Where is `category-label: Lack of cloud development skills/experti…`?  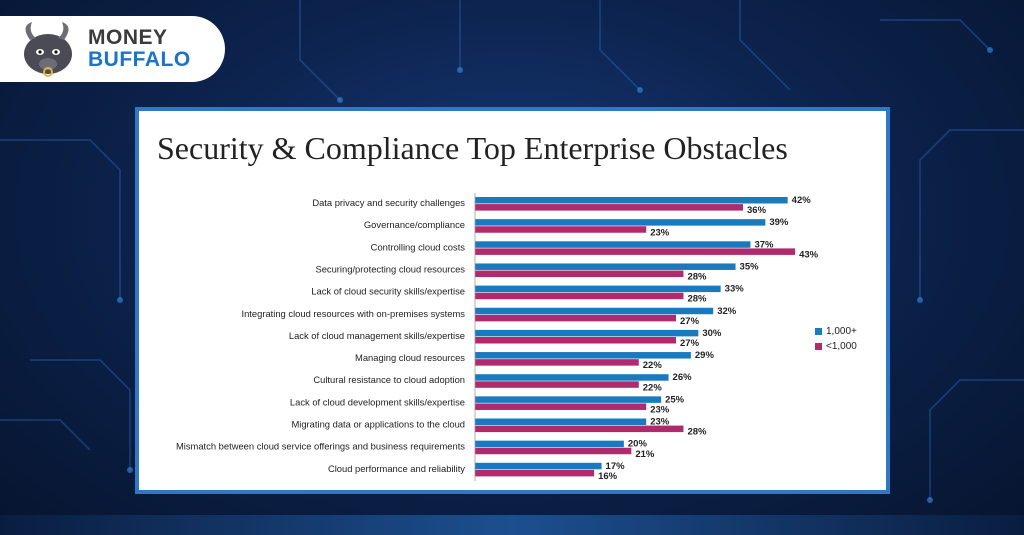 category-label: Lack of cloud development skills/experti… is located at coordinates (377, 401).